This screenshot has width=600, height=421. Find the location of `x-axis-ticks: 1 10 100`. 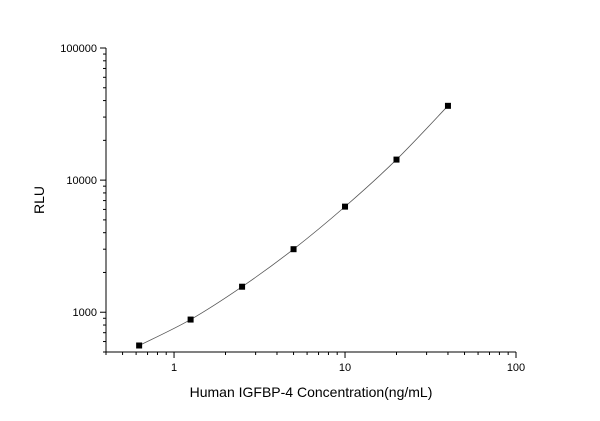

x-axis-ticks: 1 10 100 is located at coordinates (315, 363).